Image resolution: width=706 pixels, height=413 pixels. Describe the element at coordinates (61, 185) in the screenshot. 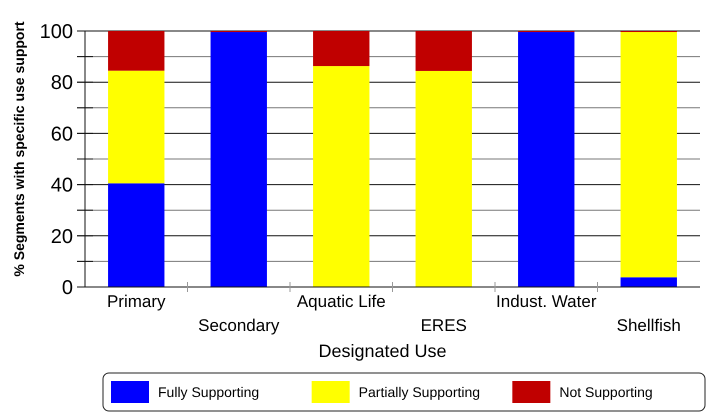

I see `y-tick-label: 40` at that location.